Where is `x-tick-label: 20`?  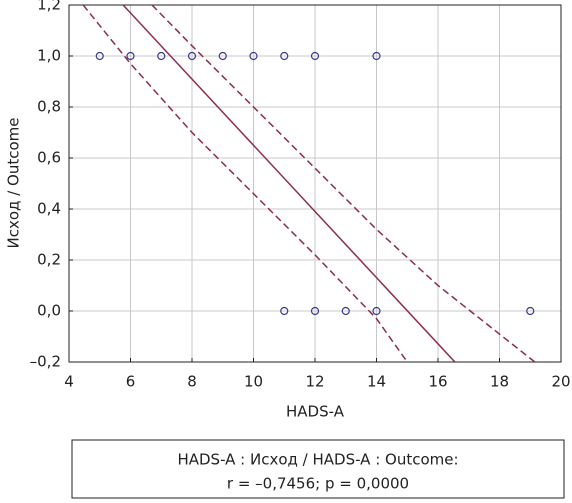
x-tick-label: 20 is located at coordinates (560, 382).